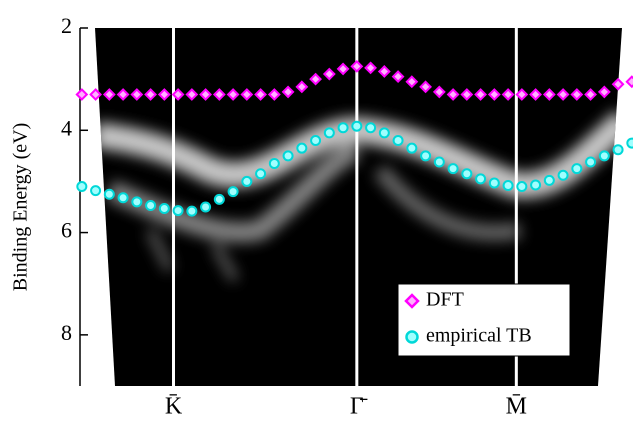 This screenshot has width=633, height=424. I want to click on y-axis-label: Binding Energy (eV), so click(21, 207).